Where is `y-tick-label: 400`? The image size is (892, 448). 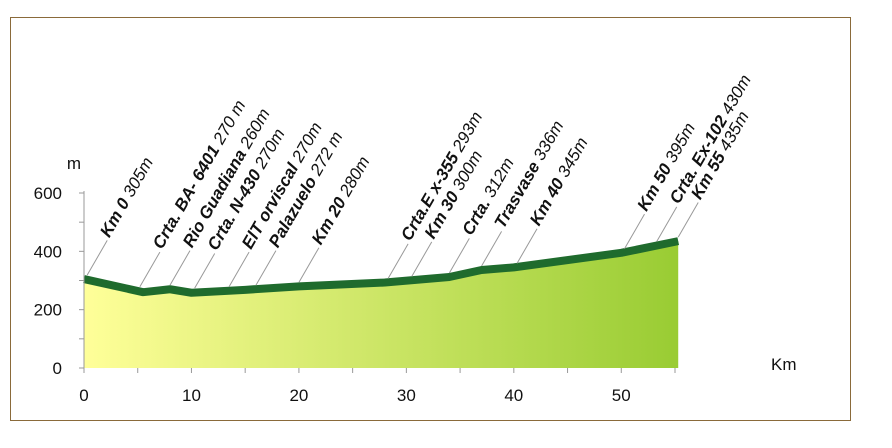 y-tick-label: 400 is located at coordinates (48, 251).